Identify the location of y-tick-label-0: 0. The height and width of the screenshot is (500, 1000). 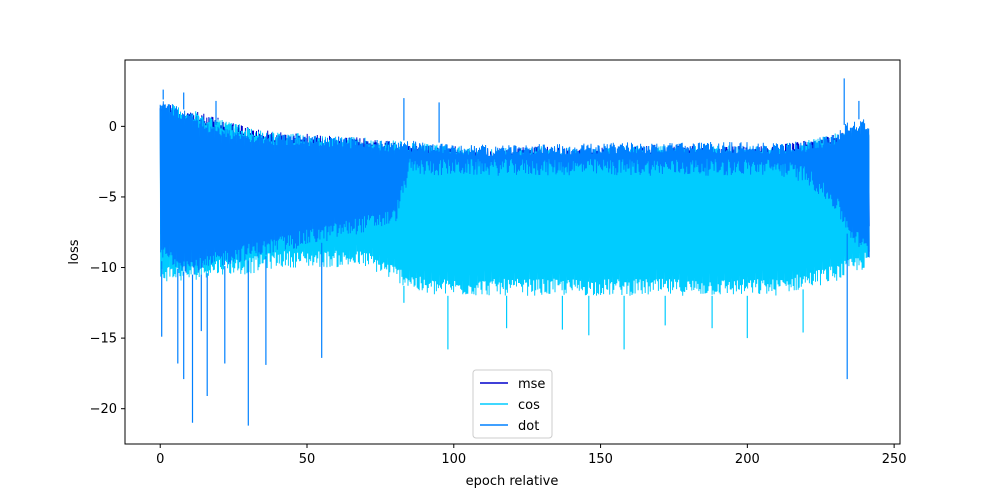
(113, 127).